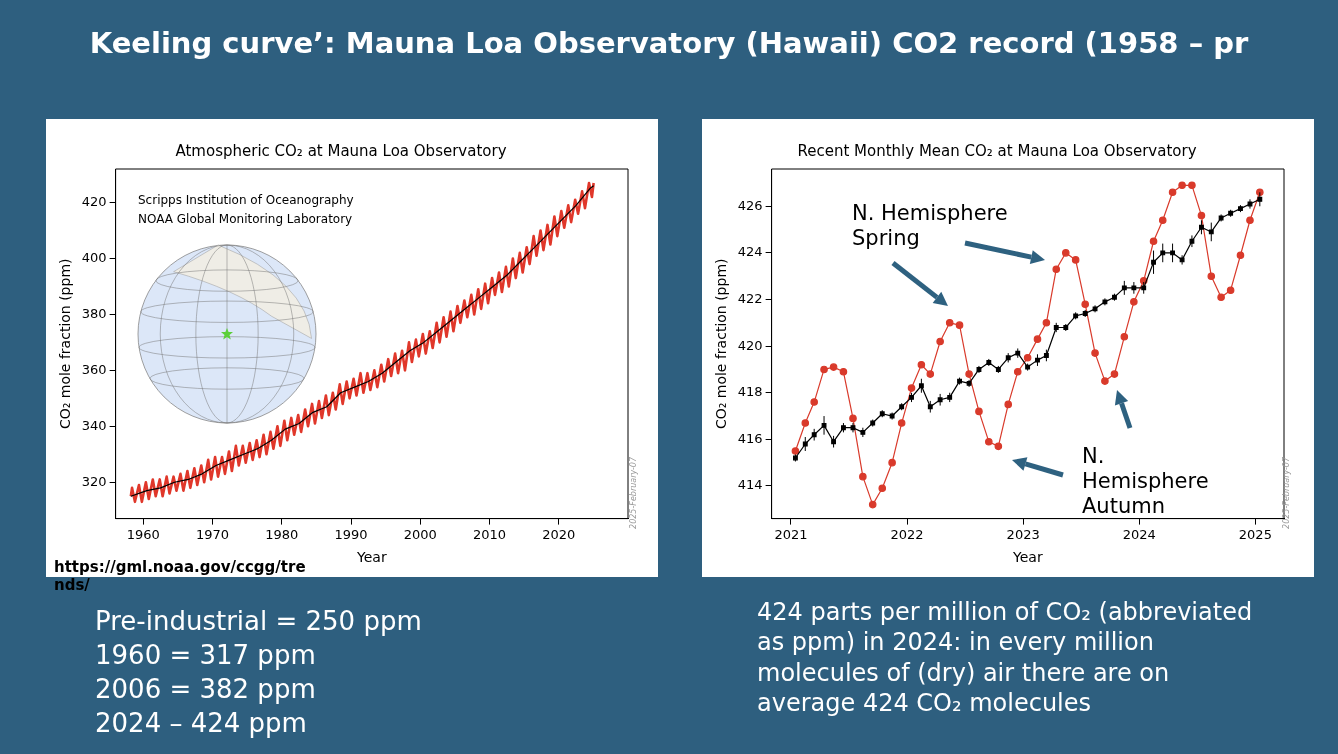  I want to click on y-tick-label: 418, so click(750, 392).